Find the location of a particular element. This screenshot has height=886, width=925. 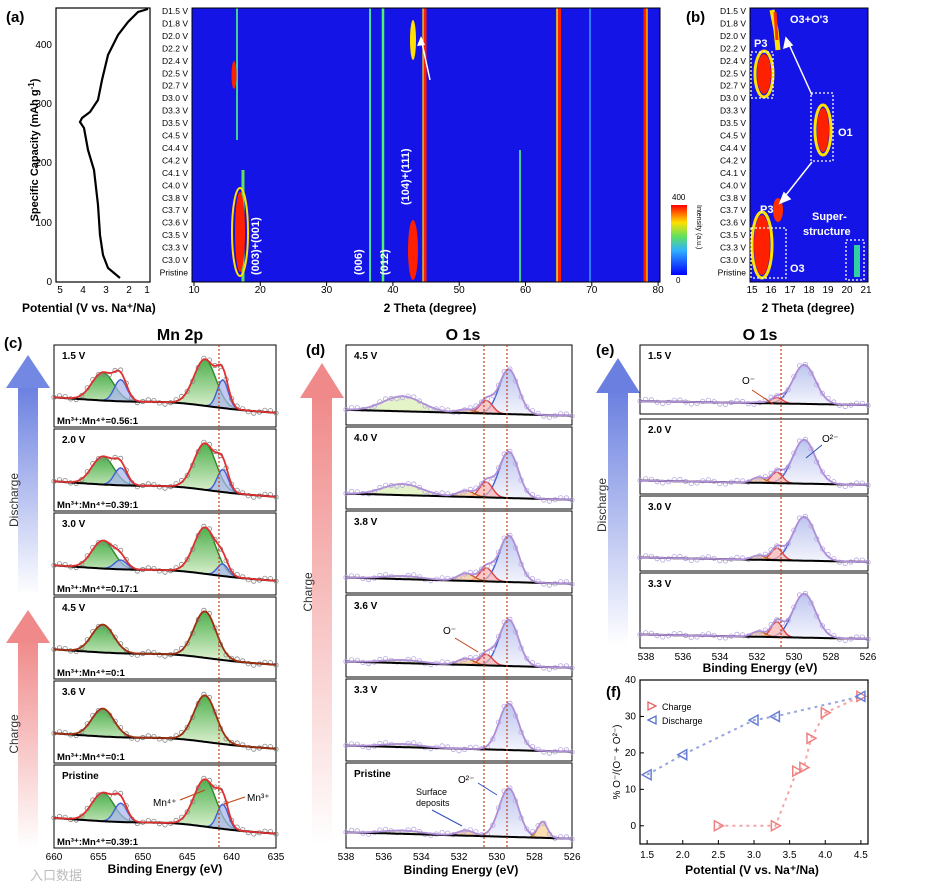

x-tick: 21 is located at coordinates (866, 290).